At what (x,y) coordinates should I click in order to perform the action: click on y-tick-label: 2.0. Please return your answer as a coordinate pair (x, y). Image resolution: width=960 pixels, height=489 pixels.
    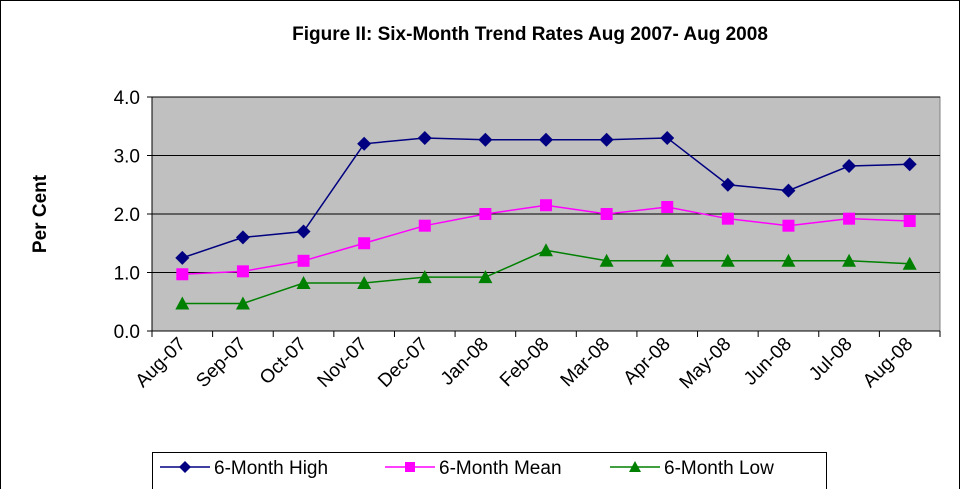
    Looking at the image, I should click on (127, 215).